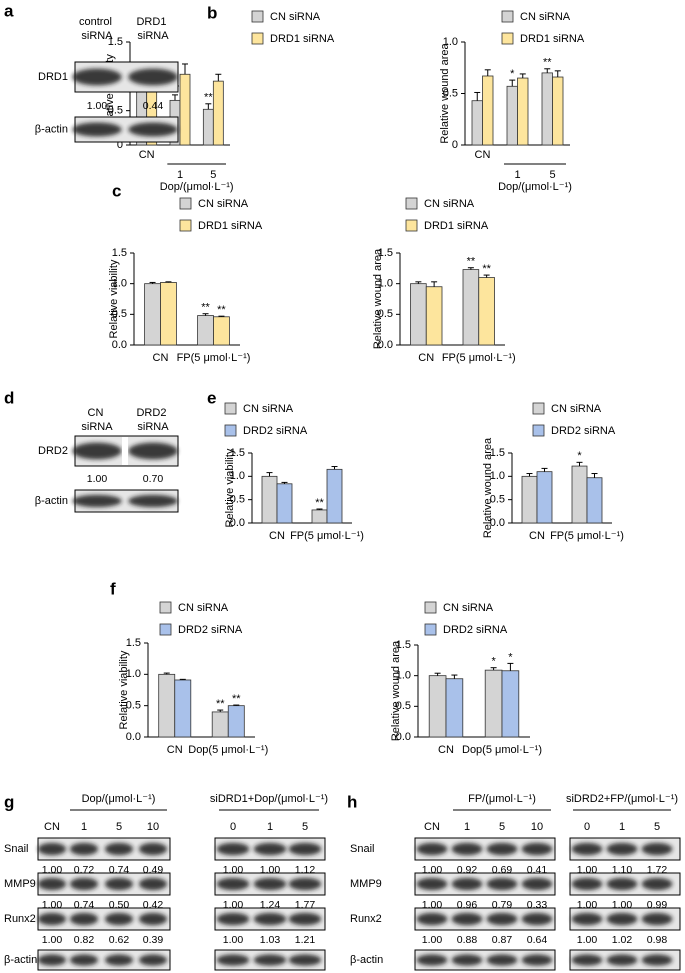  What do you see at coordinates (432, 827) in the screenshot?
I see `lane-label: CN` at bounding box center [432, 827].